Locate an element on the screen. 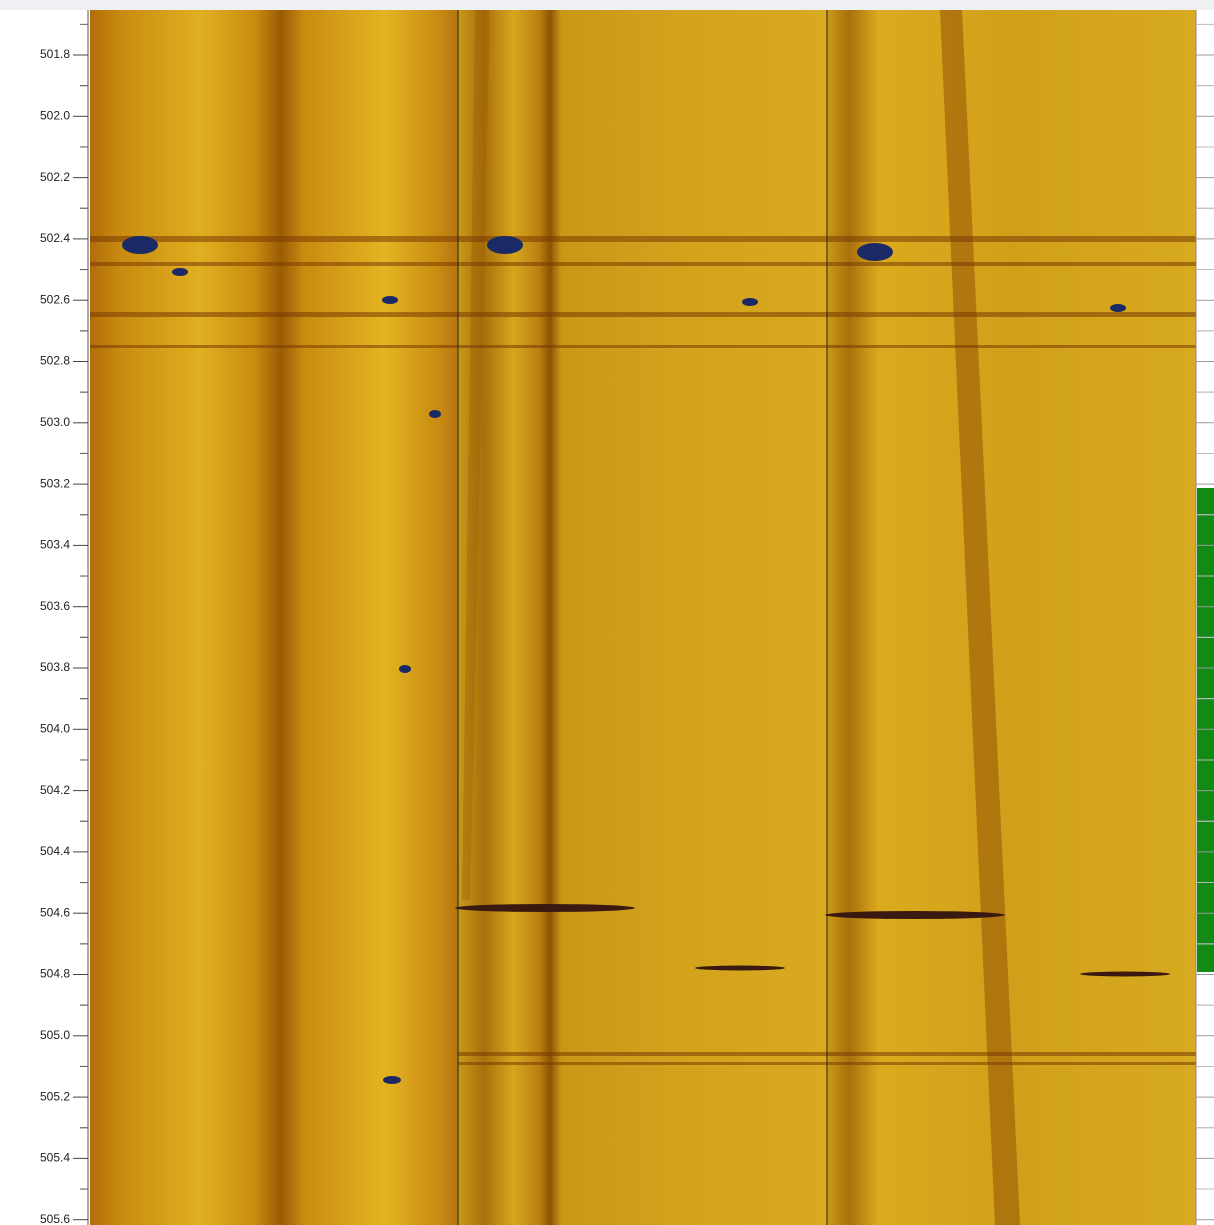 This screenshot has height=1225, width=1214. depth-label: 502.2 is located at coordinates (55, 177).